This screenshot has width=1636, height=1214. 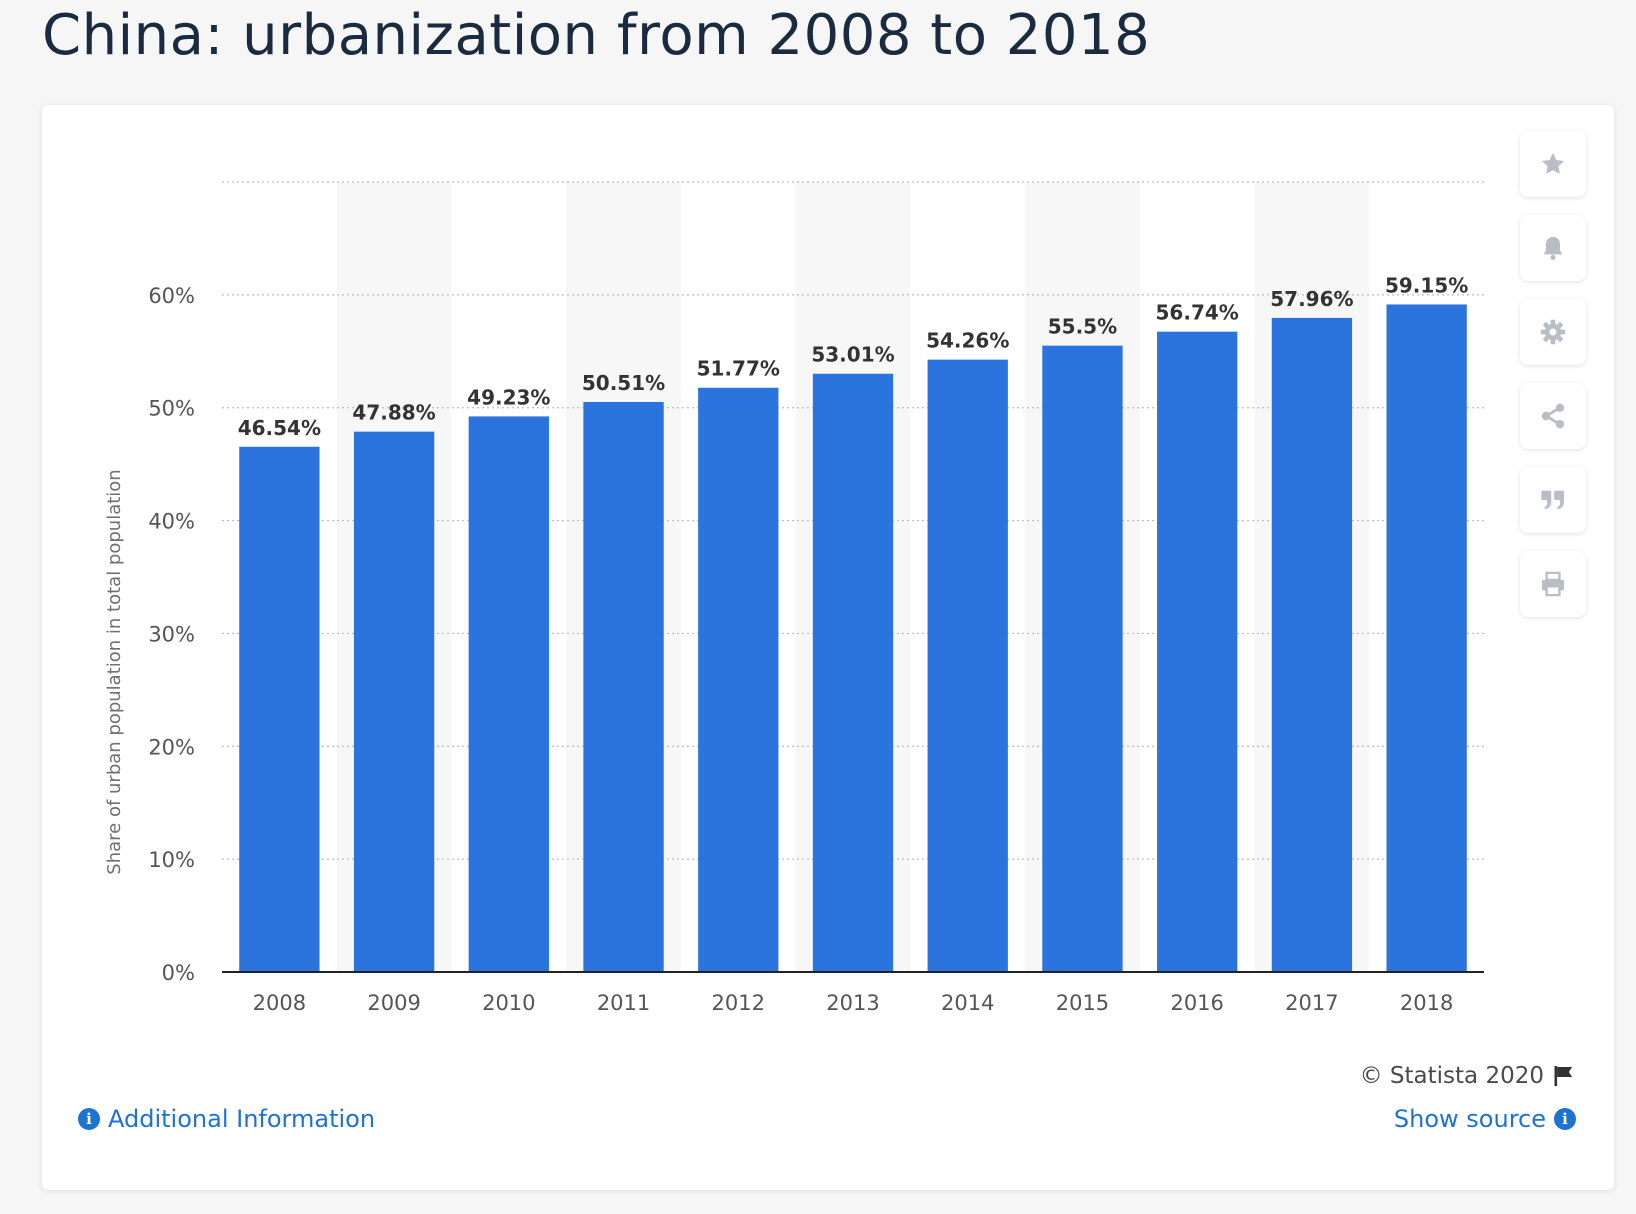 I want to click on bell-icon, so click(x=1553, y=248).